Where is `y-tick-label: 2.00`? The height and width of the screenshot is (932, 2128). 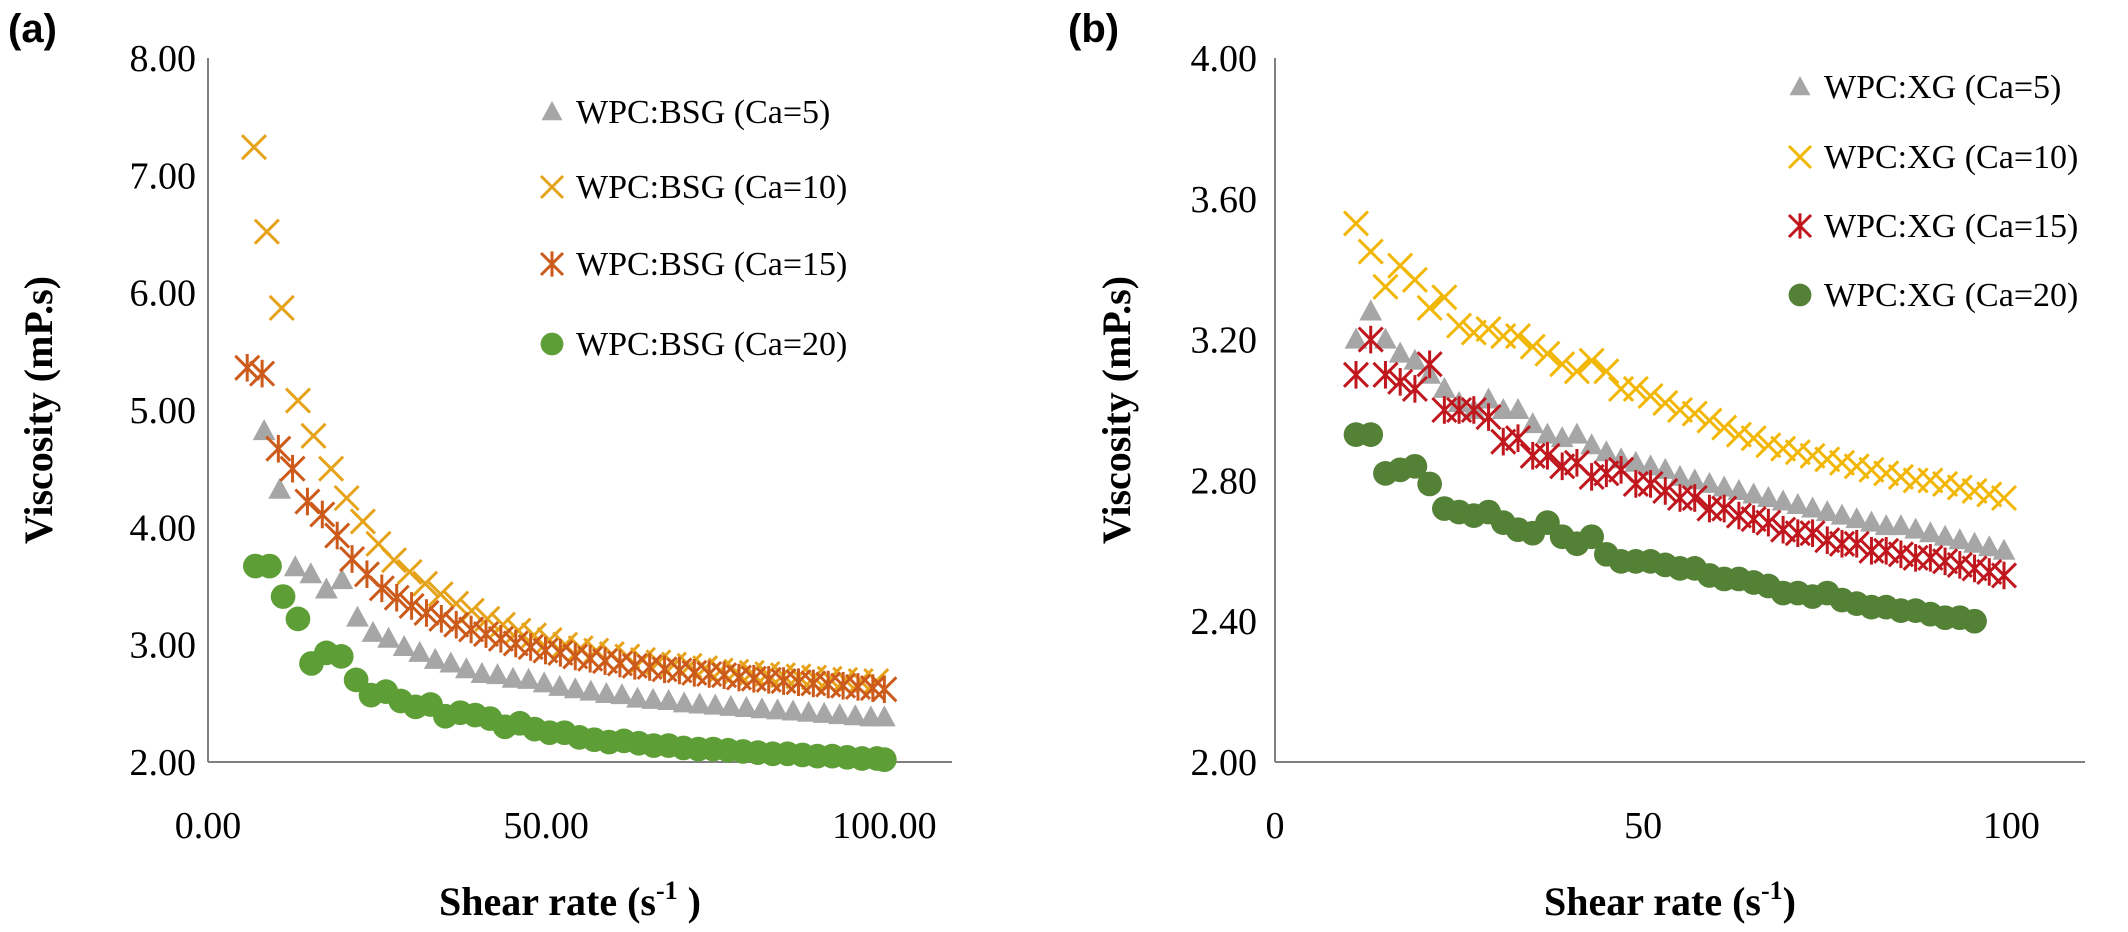 y-tick-label: 2.00 is located at coordinates (1224, 763).